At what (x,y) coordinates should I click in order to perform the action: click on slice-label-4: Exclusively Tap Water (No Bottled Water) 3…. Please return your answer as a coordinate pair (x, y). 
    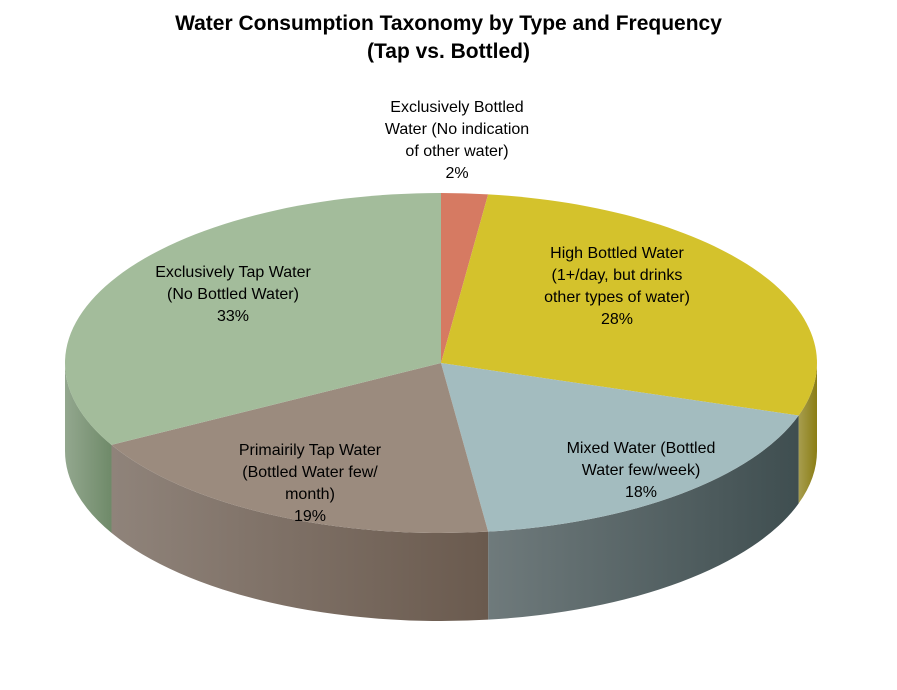
    Looking at the image, I should click on (233, 294).